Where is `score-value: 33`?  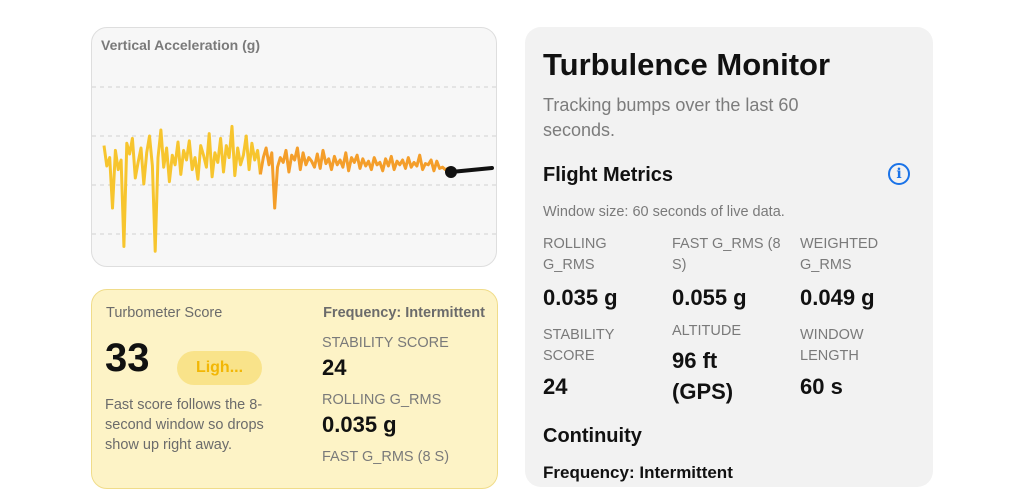 score-value: 33 is located at coordinates (127, 358).